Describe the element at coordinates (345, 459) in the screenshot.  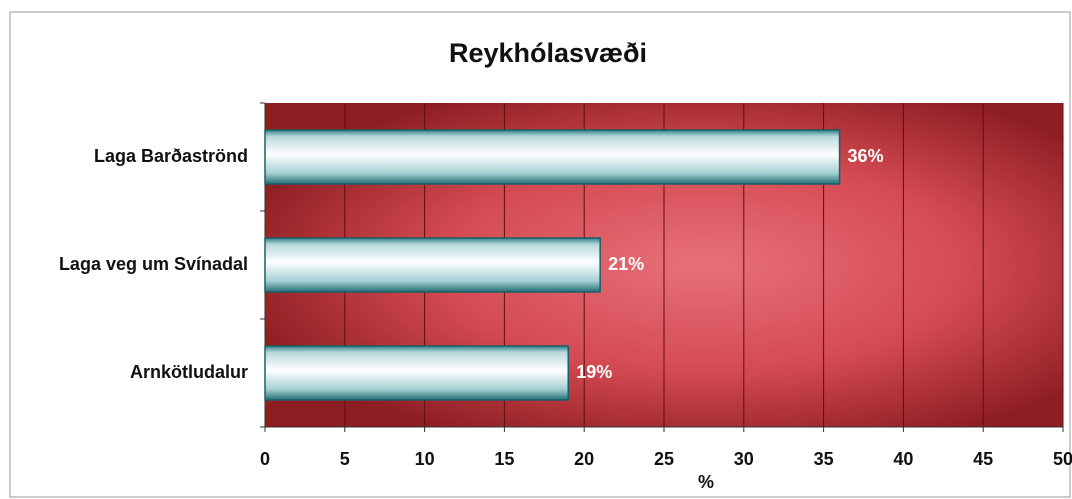
I see `x-tick-label: 5` at that location.